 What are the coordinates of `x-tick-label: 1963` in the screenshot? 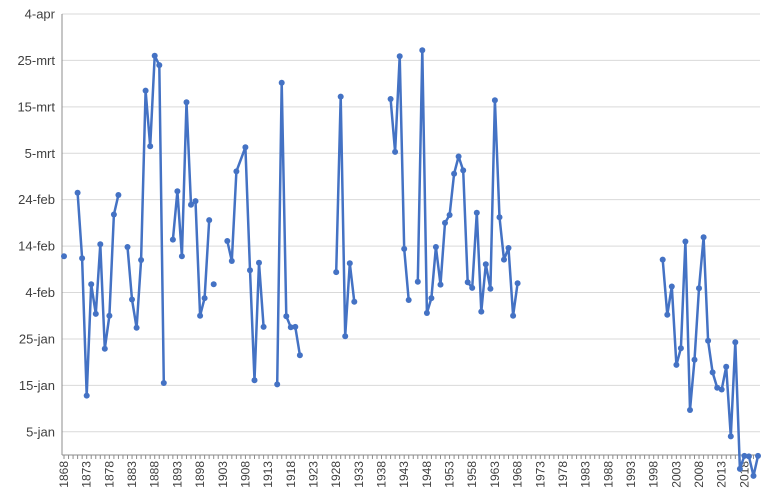 It's located at (495, 474).